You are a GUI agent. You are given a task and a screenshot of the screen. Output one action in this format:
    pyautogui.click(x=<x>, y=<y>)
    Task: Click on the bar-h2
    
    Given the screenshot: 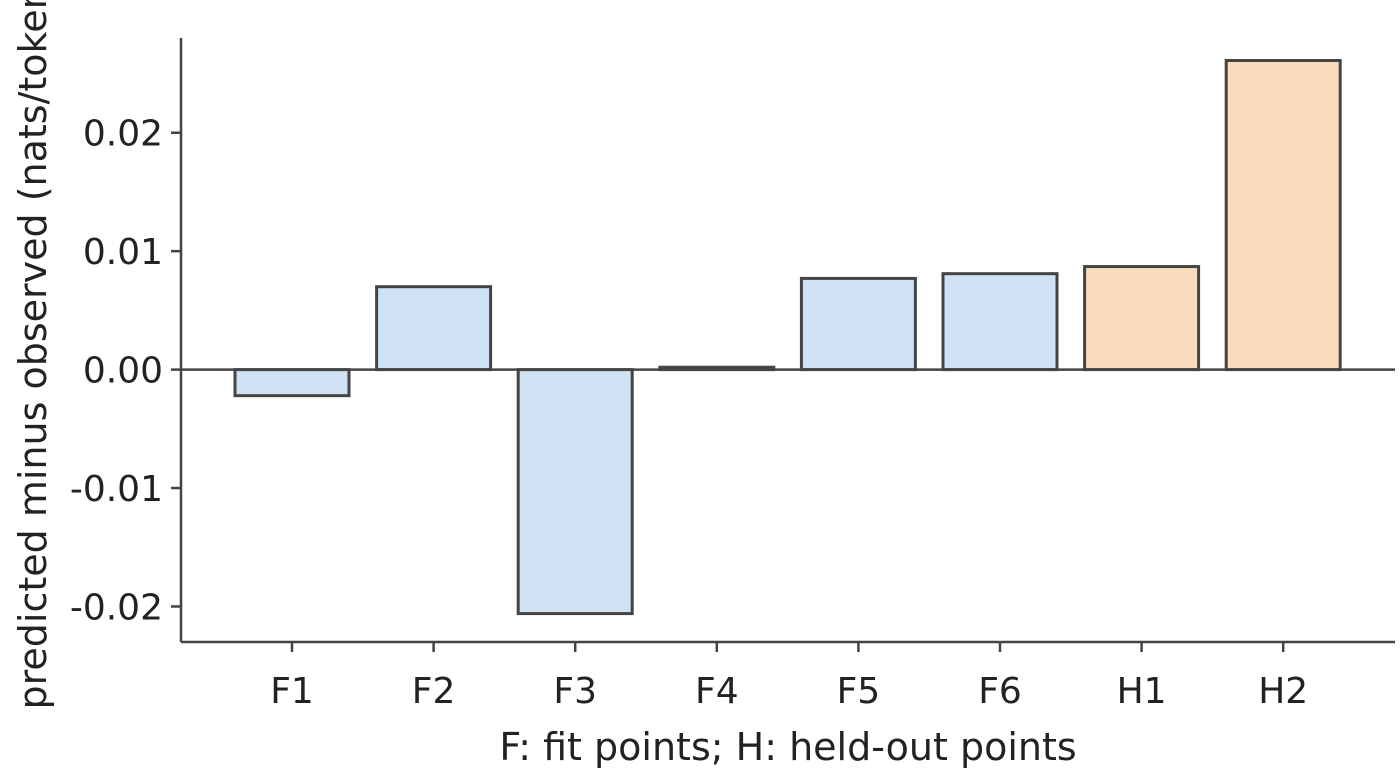 What is the action you would take?
    pyautogui.click(x=1283, y=215)
    